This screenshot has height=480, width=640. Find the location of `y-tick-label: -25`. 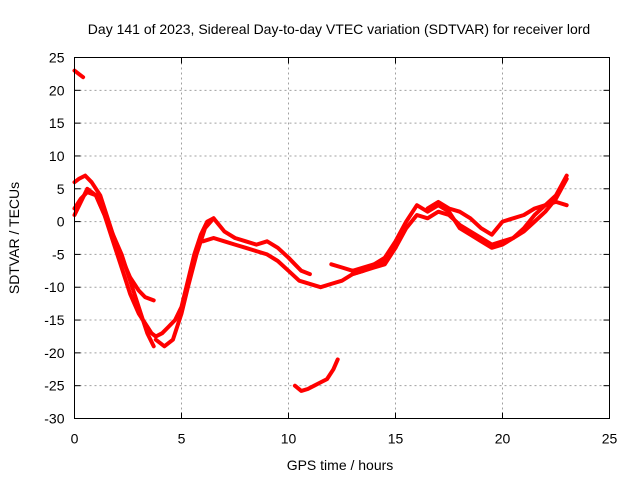

y-tick-label: -25 is located at coordinates (54, 386).